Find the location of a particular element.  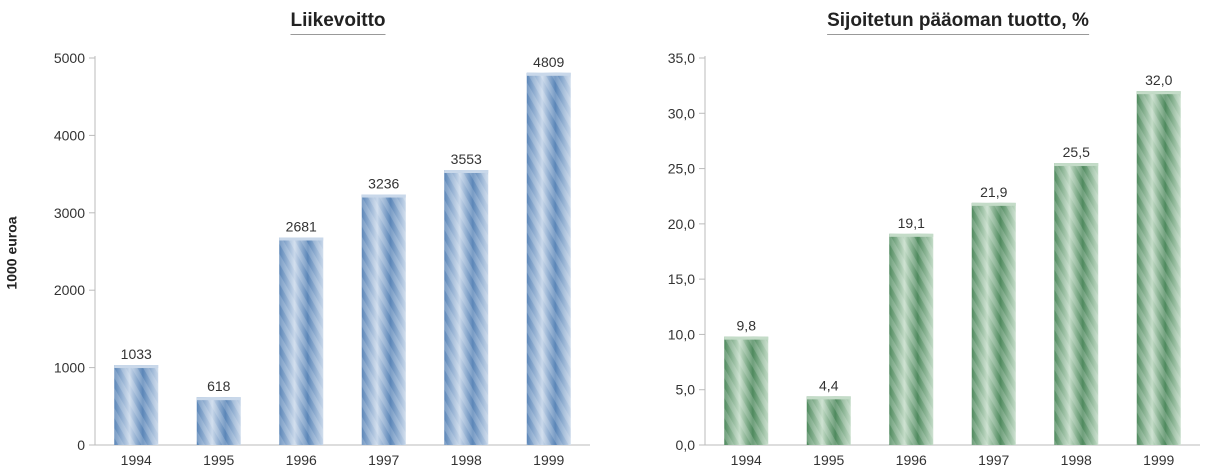

chart-title: Sijoitetun pääoman tuotto, % is located at coordinates (958, 22).